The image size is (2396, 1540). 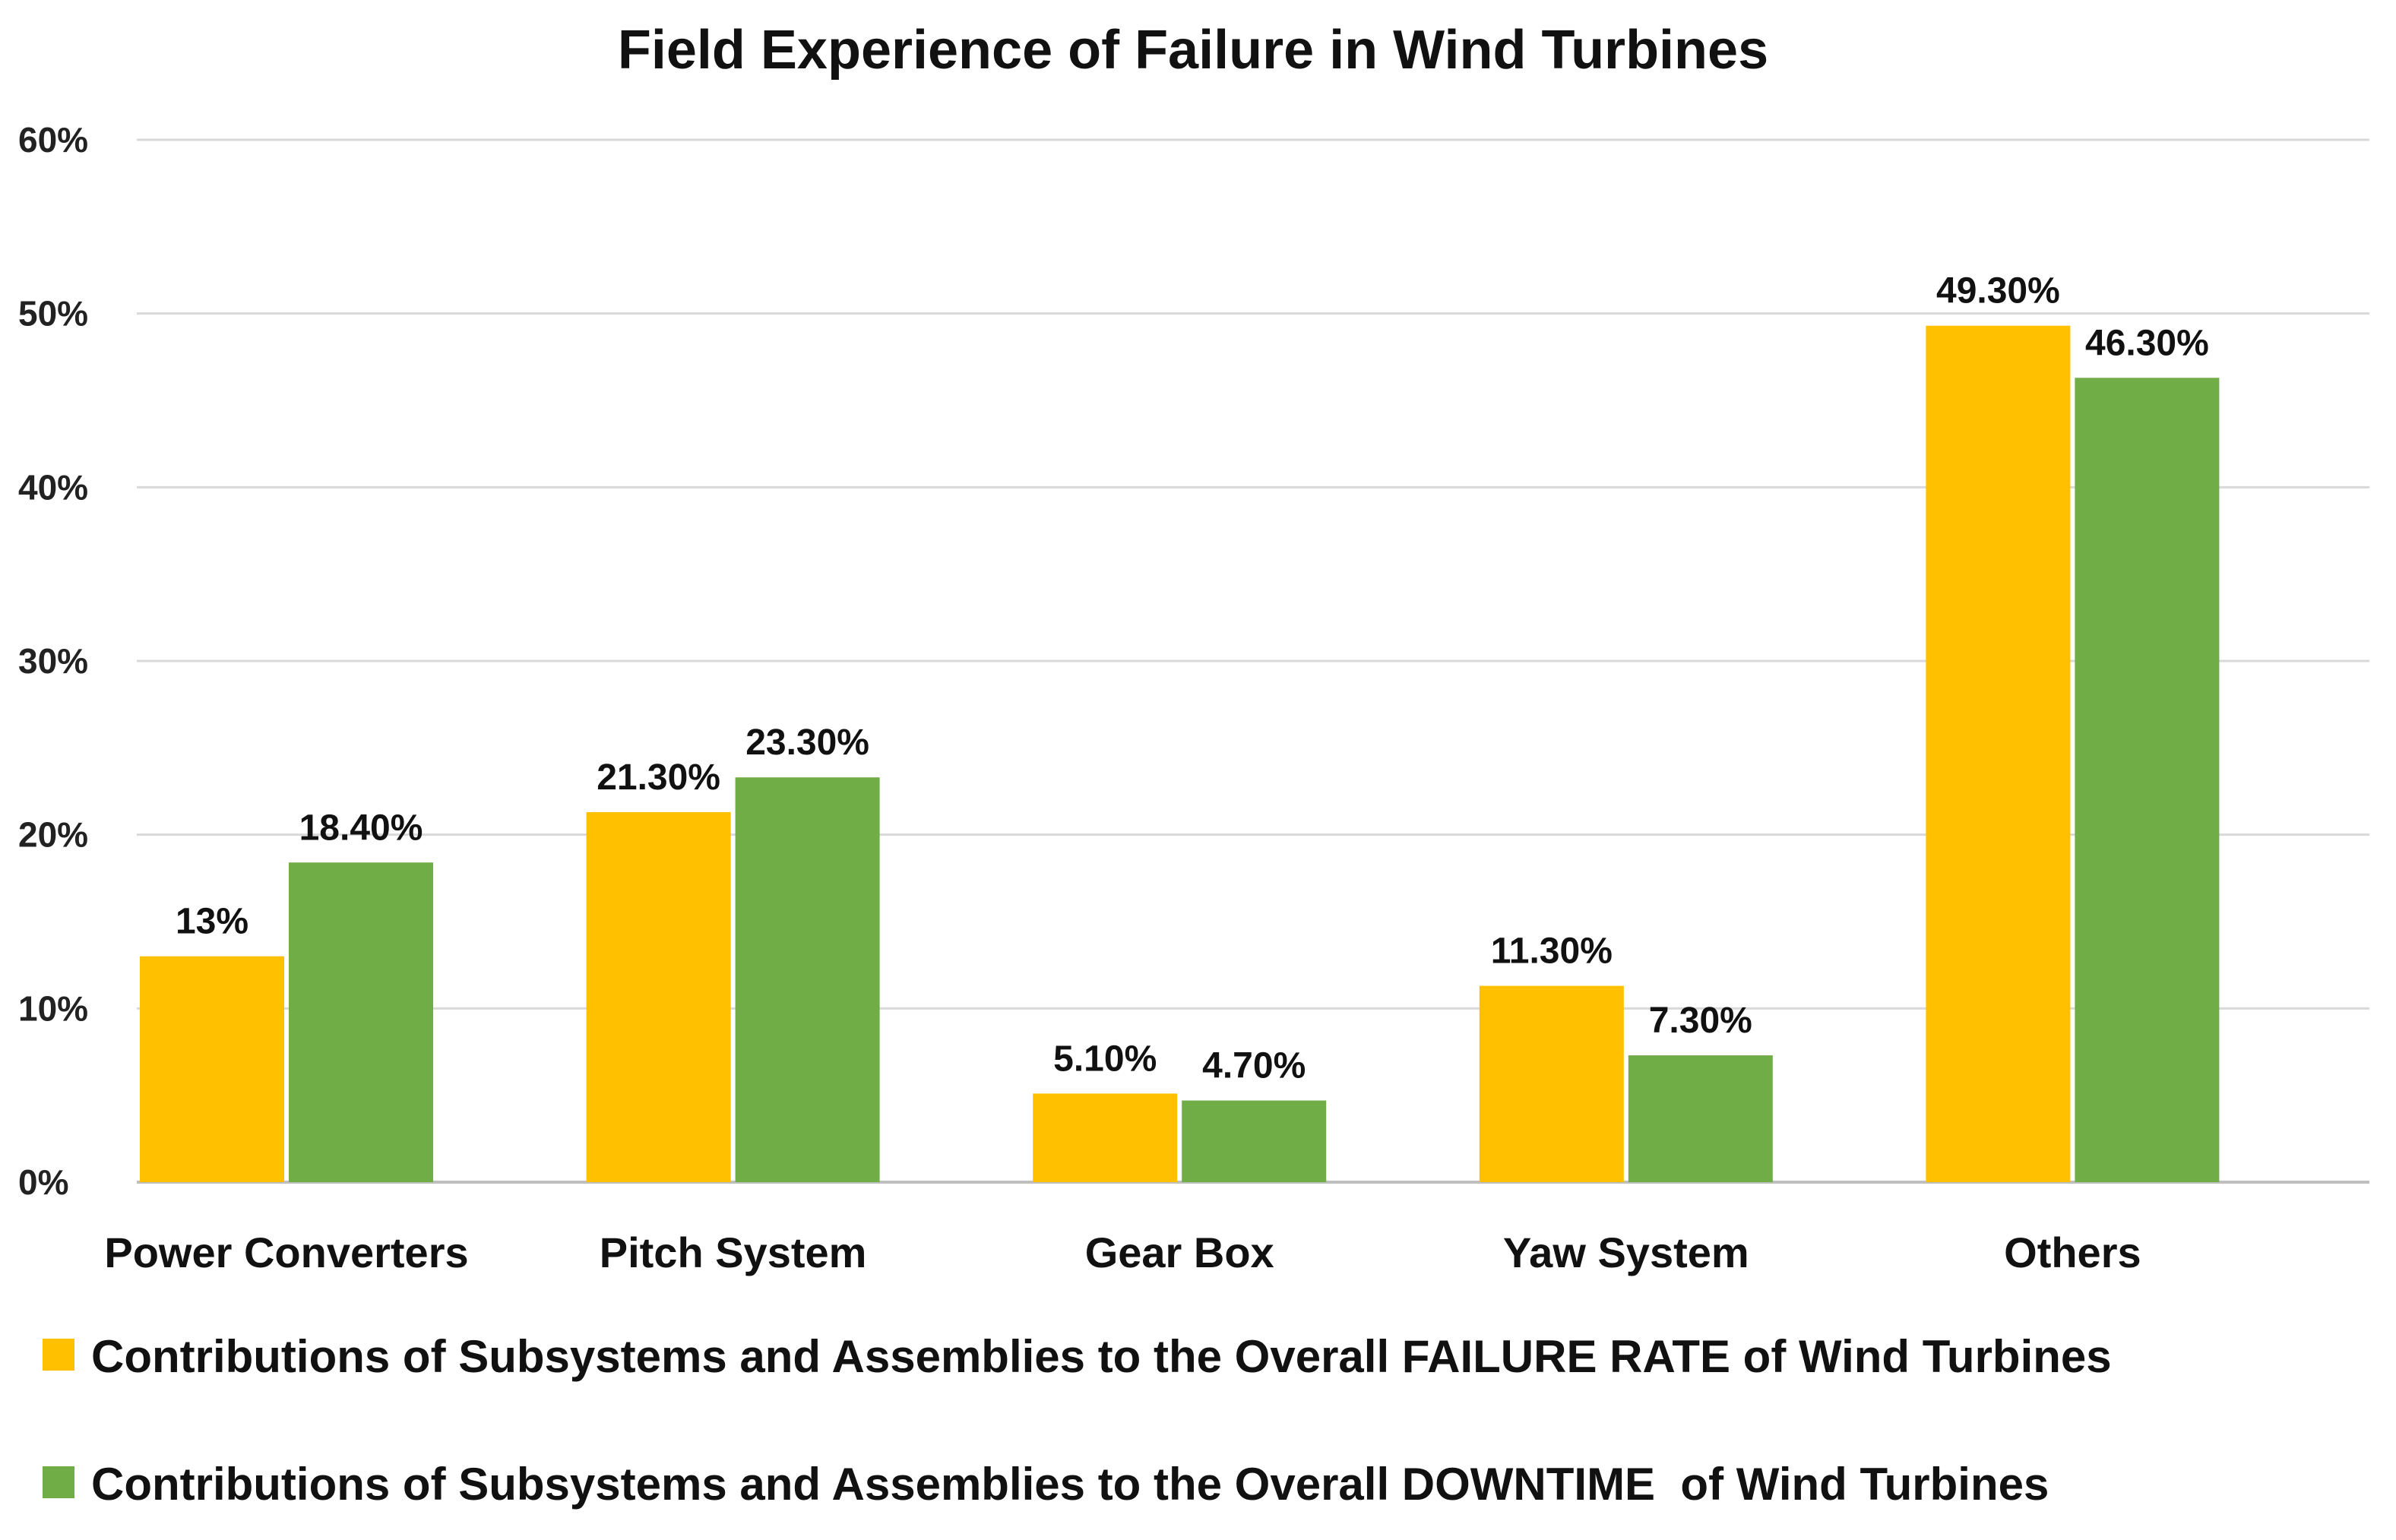 I want to click on data-label: 5.10%, so click(x=1105, y=1059).